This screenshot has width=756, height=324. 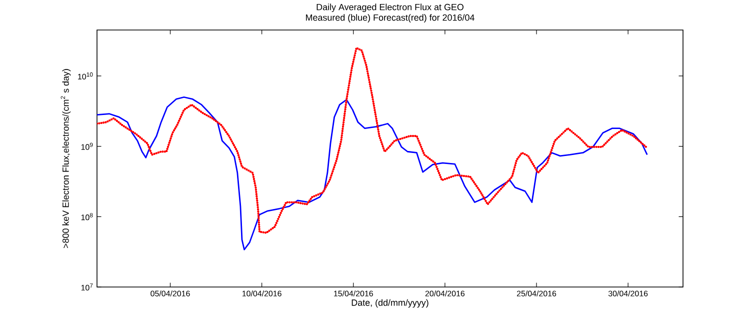 What do you see at coordinates (390, 303) in the screenshot?
I see `x-axis-title: Date, (dd/mm/yyyy)` at bounding box center [390, 303].